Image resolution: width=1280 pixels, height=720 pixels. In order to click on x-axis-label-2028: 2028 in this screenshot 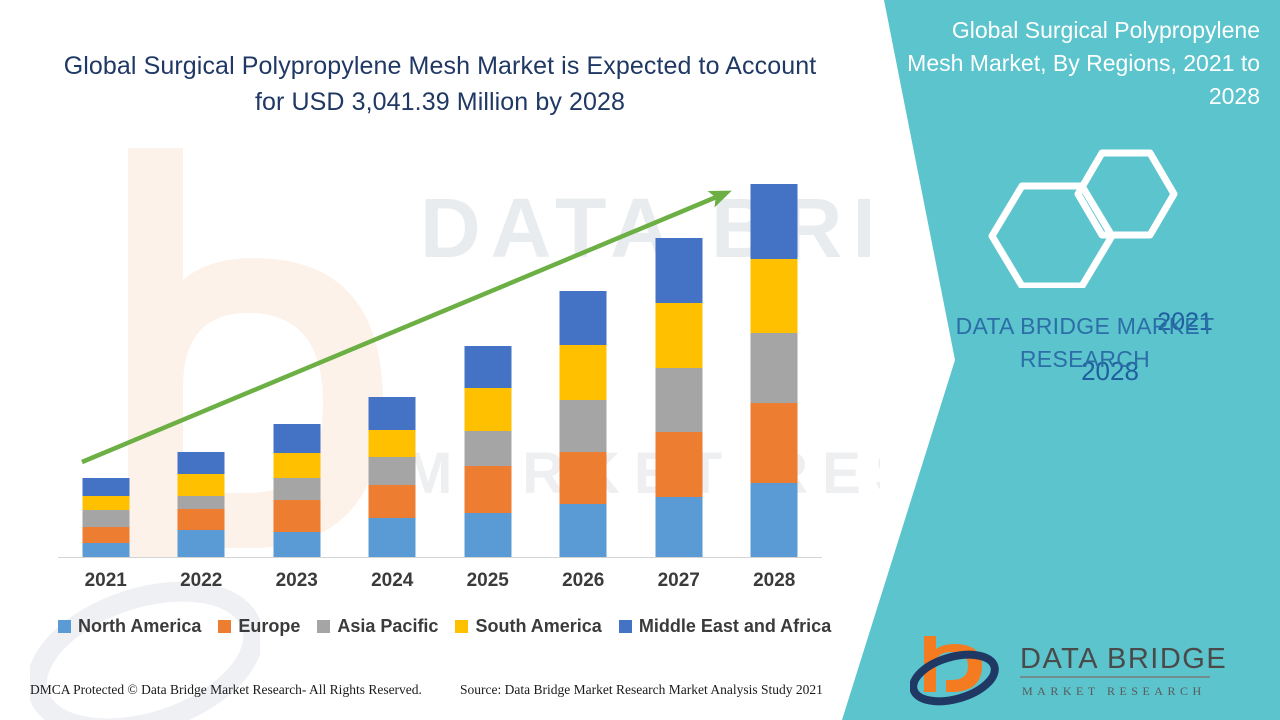, I will do `click(774, 580)`.